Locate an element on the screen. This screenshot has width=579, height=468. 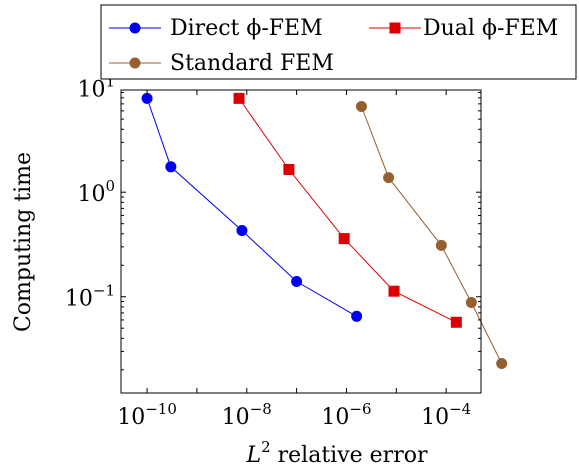
x-axis-label: L2 relative error is located at coordinates (337, 453).